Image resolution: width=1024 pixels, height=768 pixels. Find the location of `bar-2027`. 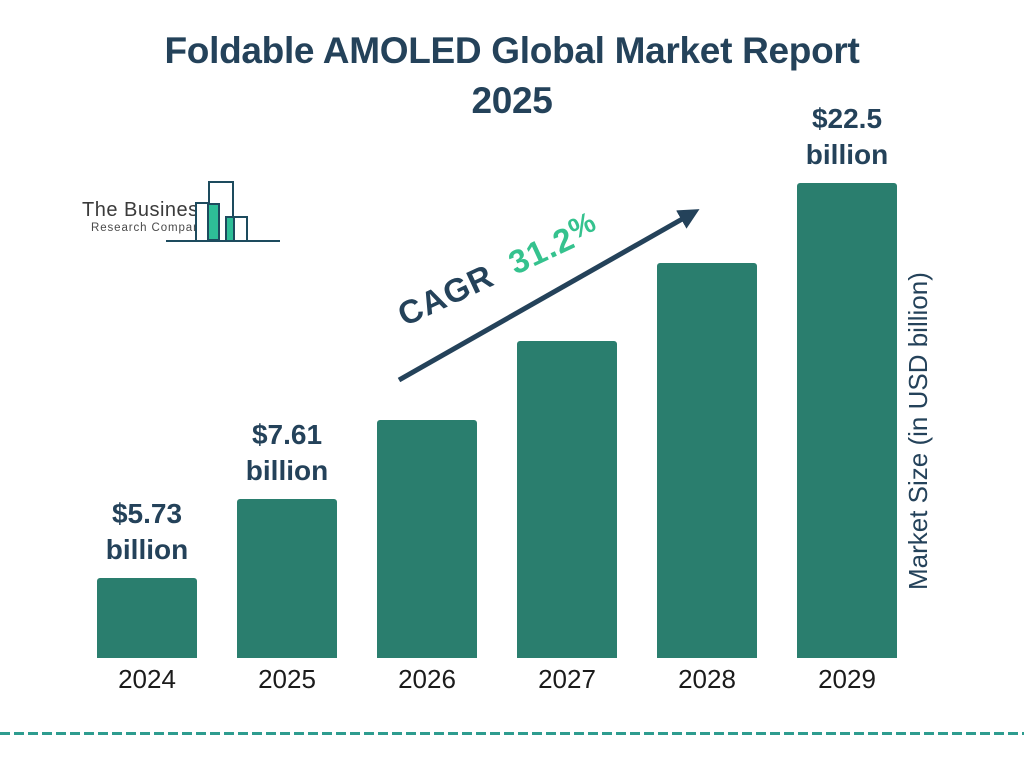

bar-2027 is located at coordinates (567, 499).